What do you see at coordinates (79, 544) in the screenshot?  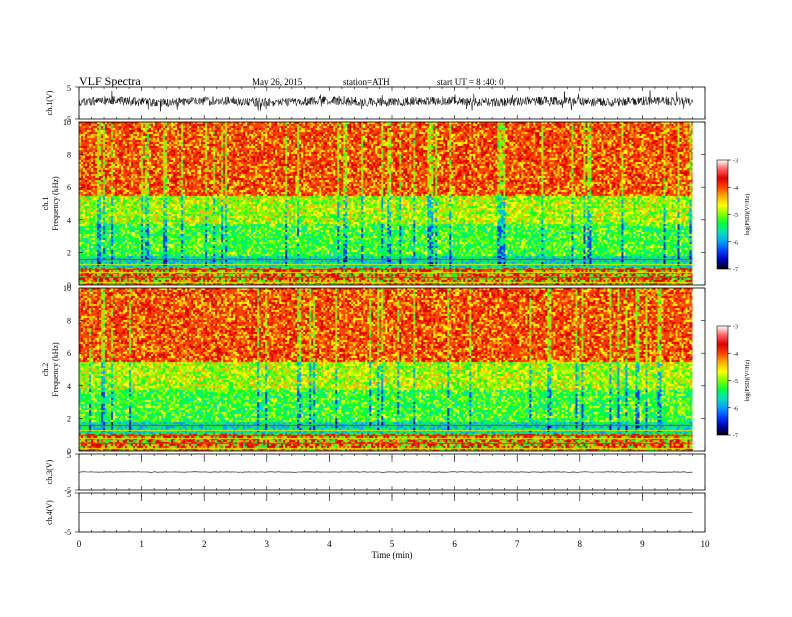 I see `x-tick-label: 0` at bounding box center [79, 544].